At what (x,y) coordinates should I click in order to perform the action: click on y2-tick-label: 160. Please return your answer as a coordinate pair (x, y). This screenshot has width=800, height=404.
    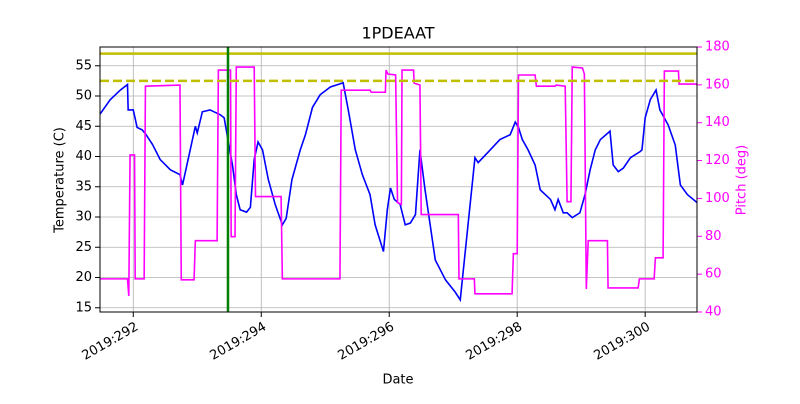
    Looking at the image, I should click on (717, 84).